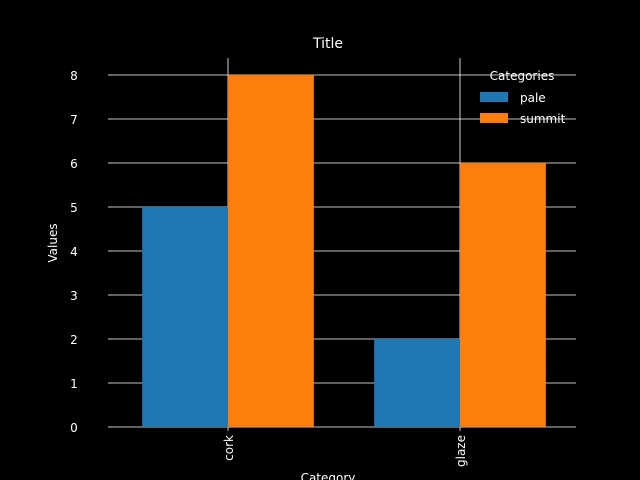 Image resolution: width=640 pixels, height=480 pixels. What do you see at coordinates (91, 252) in the screenshot?
I see `y-ticks: 0 1 2 3 4 5 6 7 8` at bounding box center [91, 252].